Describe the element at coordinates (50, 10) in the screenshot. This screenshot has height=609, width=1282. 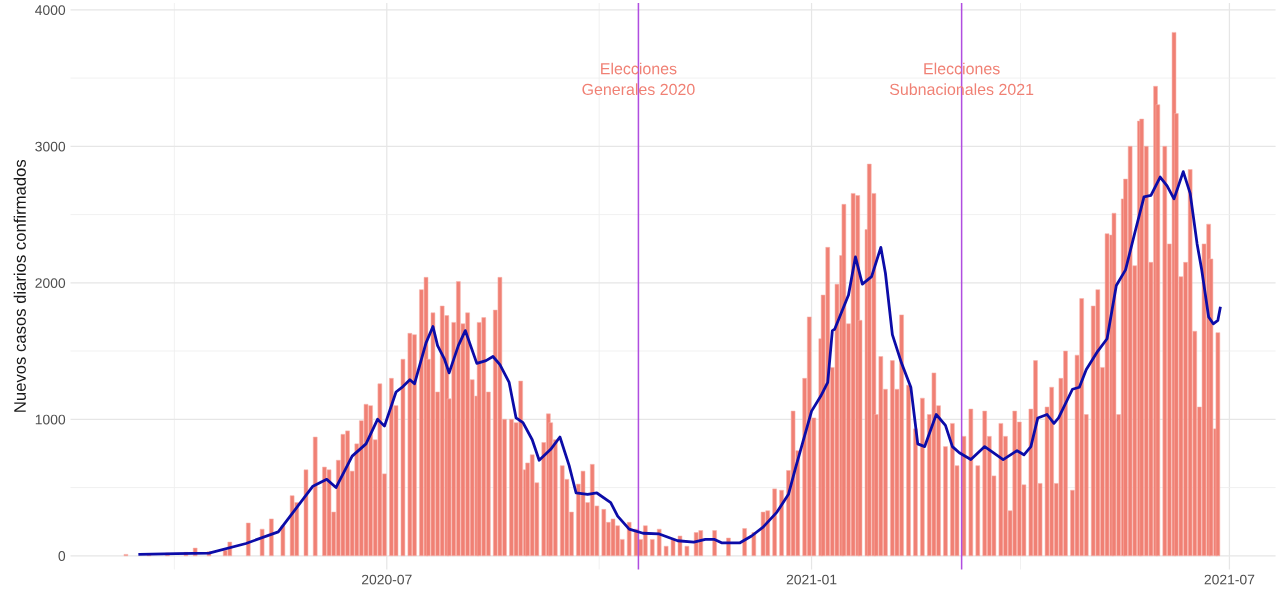
I see `y-tick-label: 4000` at that location.